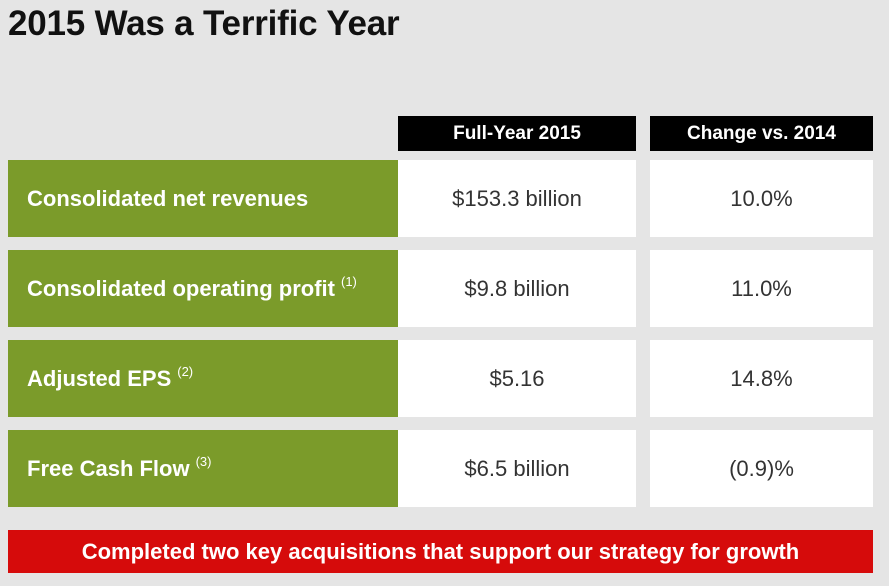 The image size is (889, 586). What do you see at coordinates (185, 371) in the screenshot?
I see `footnote-marker: (2)` at bounding box center [185, 371].